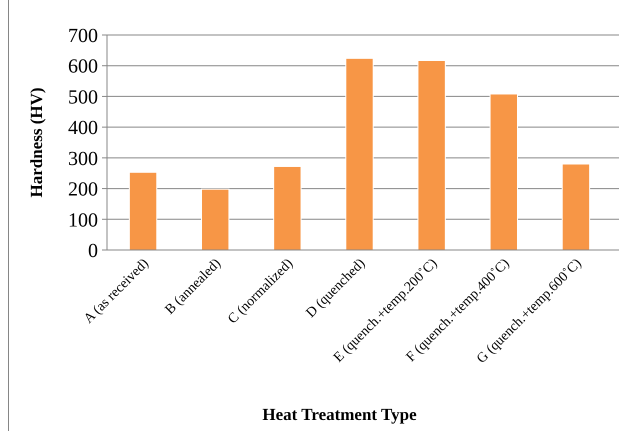 This screenshot has width=619, height=431. Describe the element at coordinates (83, 36) in the screenshot. I see `y-tick-label: 700` at that location.